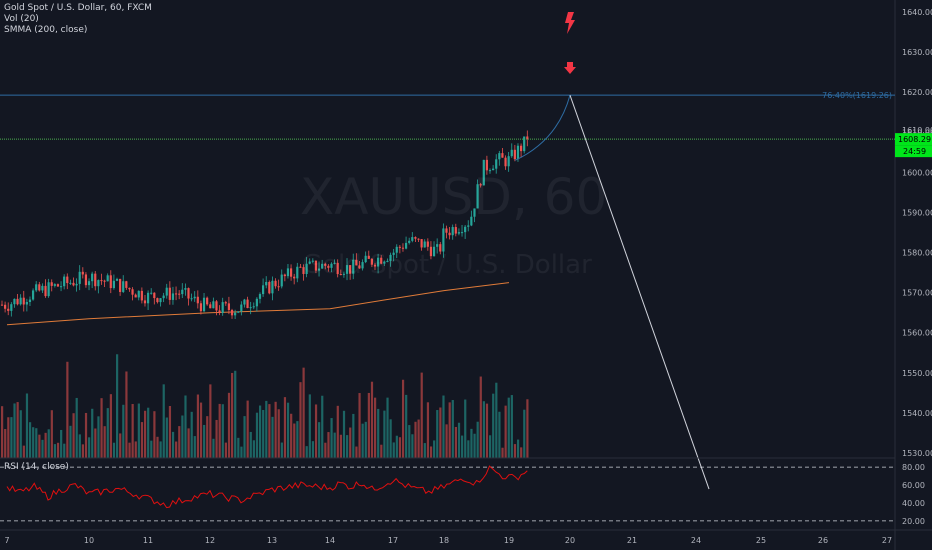 The width and height of the screenshot is (932, 550). Describe the element at coordinates (36, 467) in the screenshot. I see `rsi-indicator-label: RSI (14, close)` at that location.